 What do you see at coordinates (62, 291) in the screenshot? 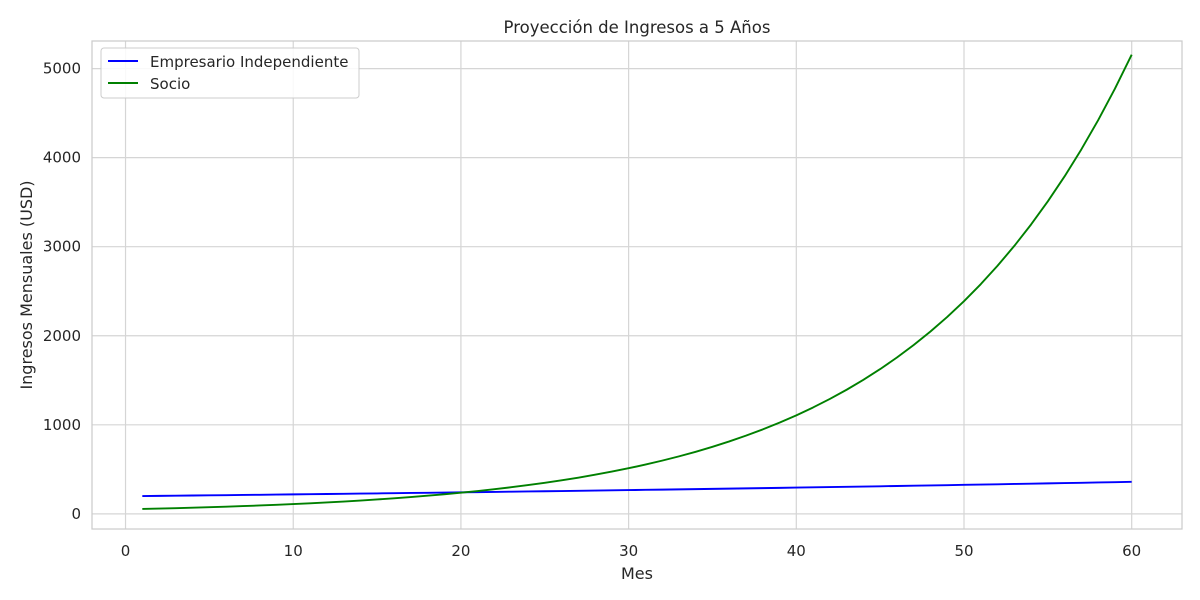
I see `y-tick-labels: 0 1000 2000 3000 4000 5000` at bounding box center [62, 291].